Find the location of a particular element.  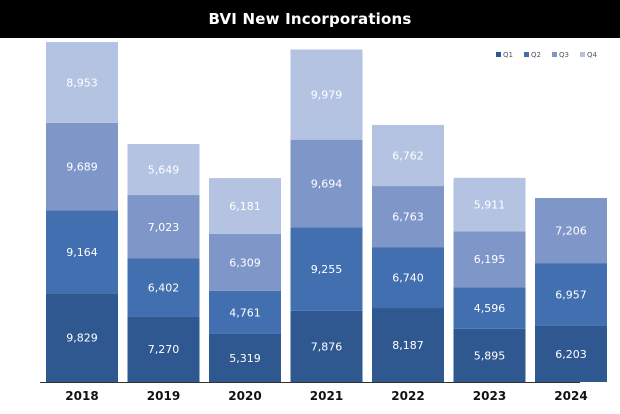

bar-segment-2024-q1 is located at coordinates (571, 353).